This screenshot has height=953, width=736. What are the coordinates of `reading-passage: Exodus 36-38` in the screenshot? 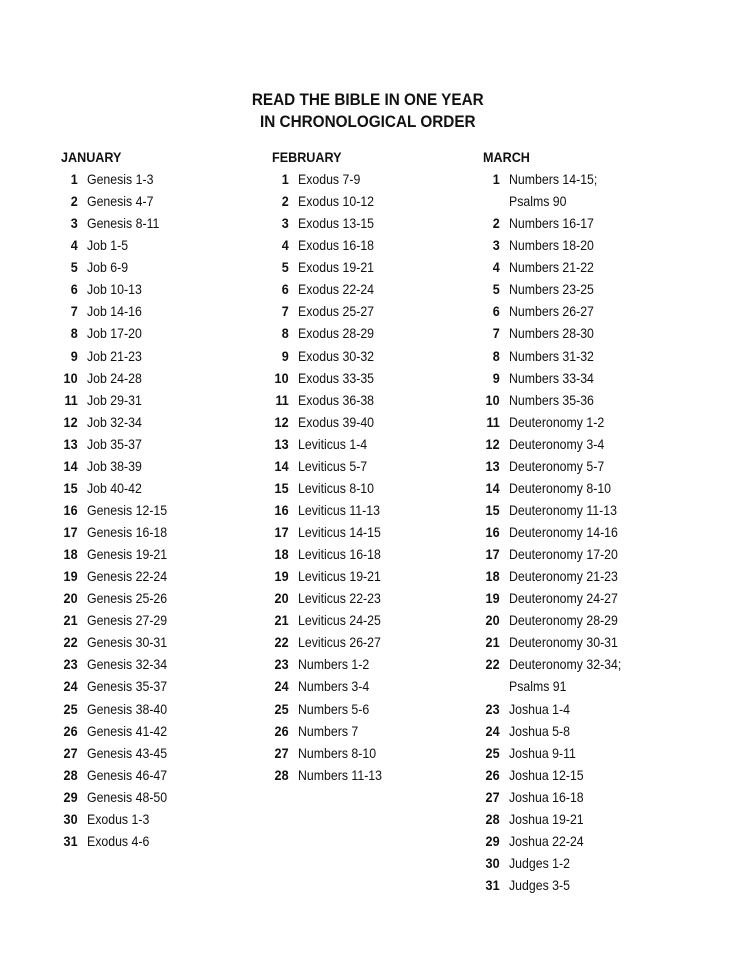 It's located at (336, 399).